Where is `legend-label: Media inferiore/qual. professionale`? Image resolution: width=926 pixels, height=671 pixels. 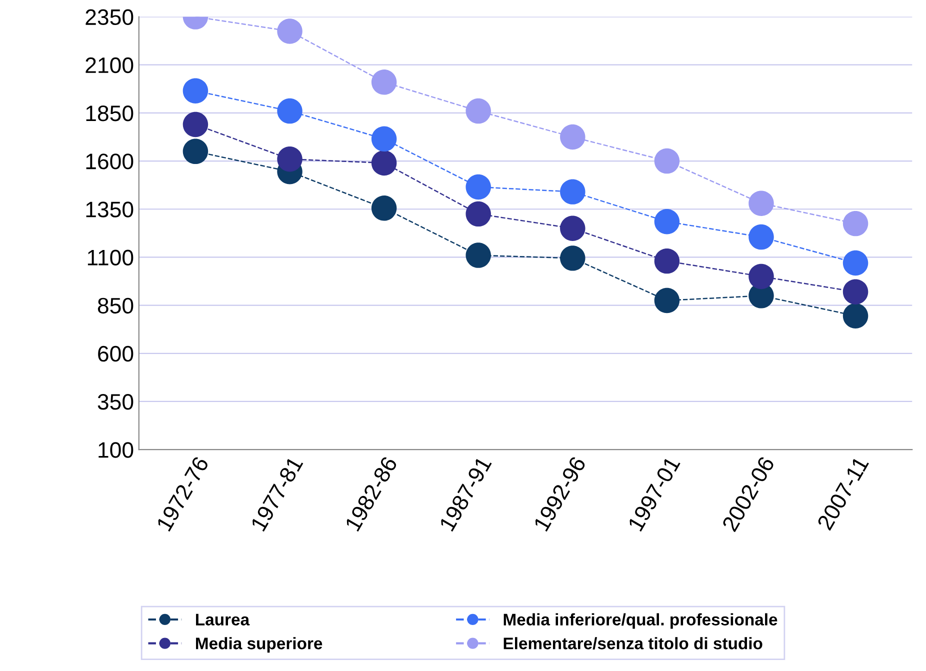 legend-label: Media inferiore/qual. professionale is located at coordinates (641, 621).